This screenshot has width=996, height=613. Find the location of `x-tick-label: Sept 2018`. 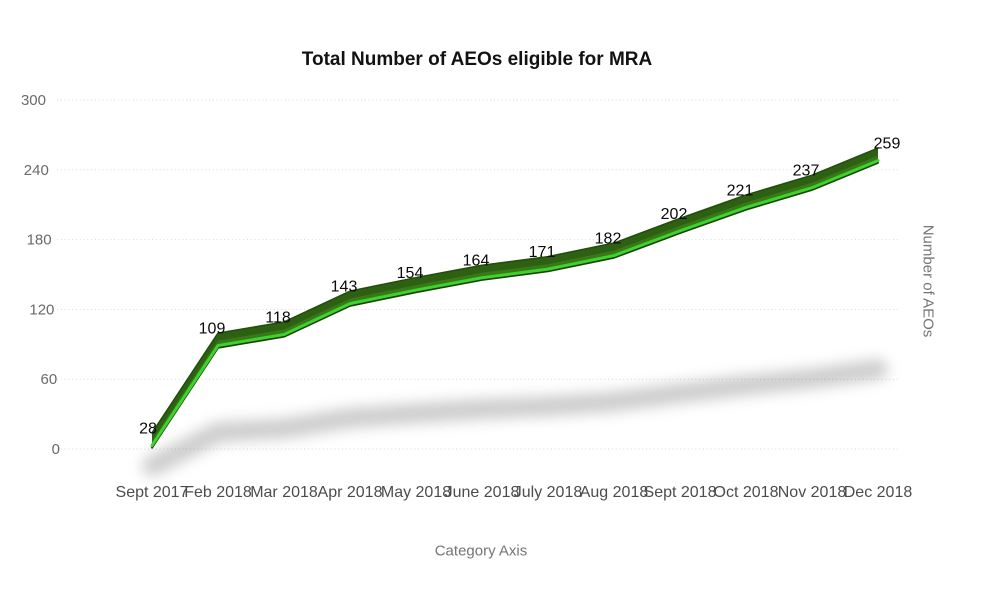

x-tick-label: Sept 2018 is located at coordinates (680, 492).